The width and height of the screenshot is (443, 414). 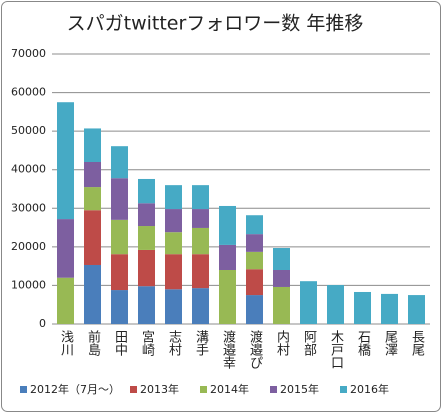 What do you see at coordinates (201, 343) in the screenshot?
I see `x-tick-label: 溝手` at bounding box center [201, 343].